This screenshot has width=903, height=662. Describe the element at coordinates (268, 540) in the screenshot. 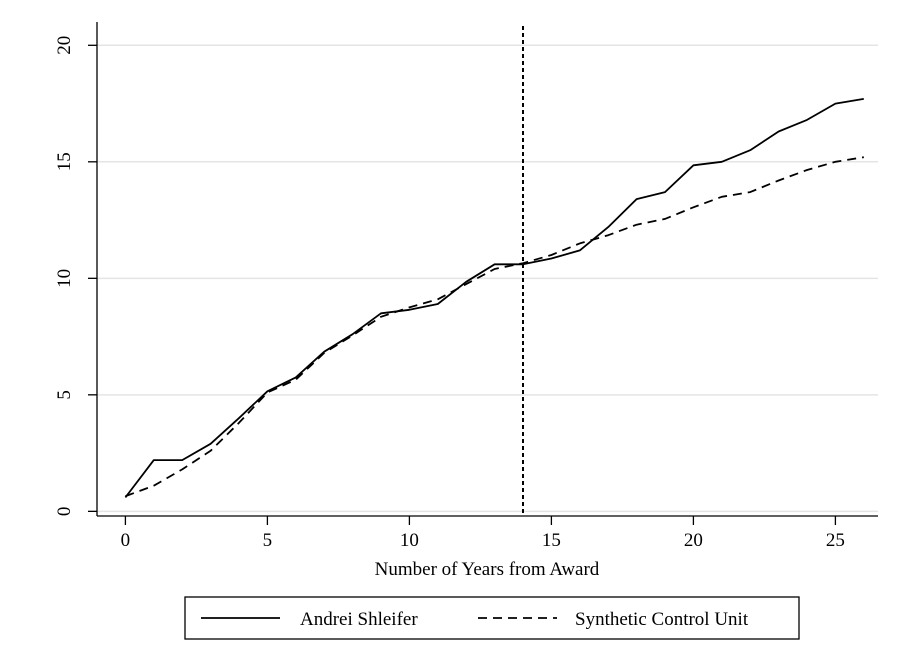

I see `x-tick-label-1: 5` at that location.